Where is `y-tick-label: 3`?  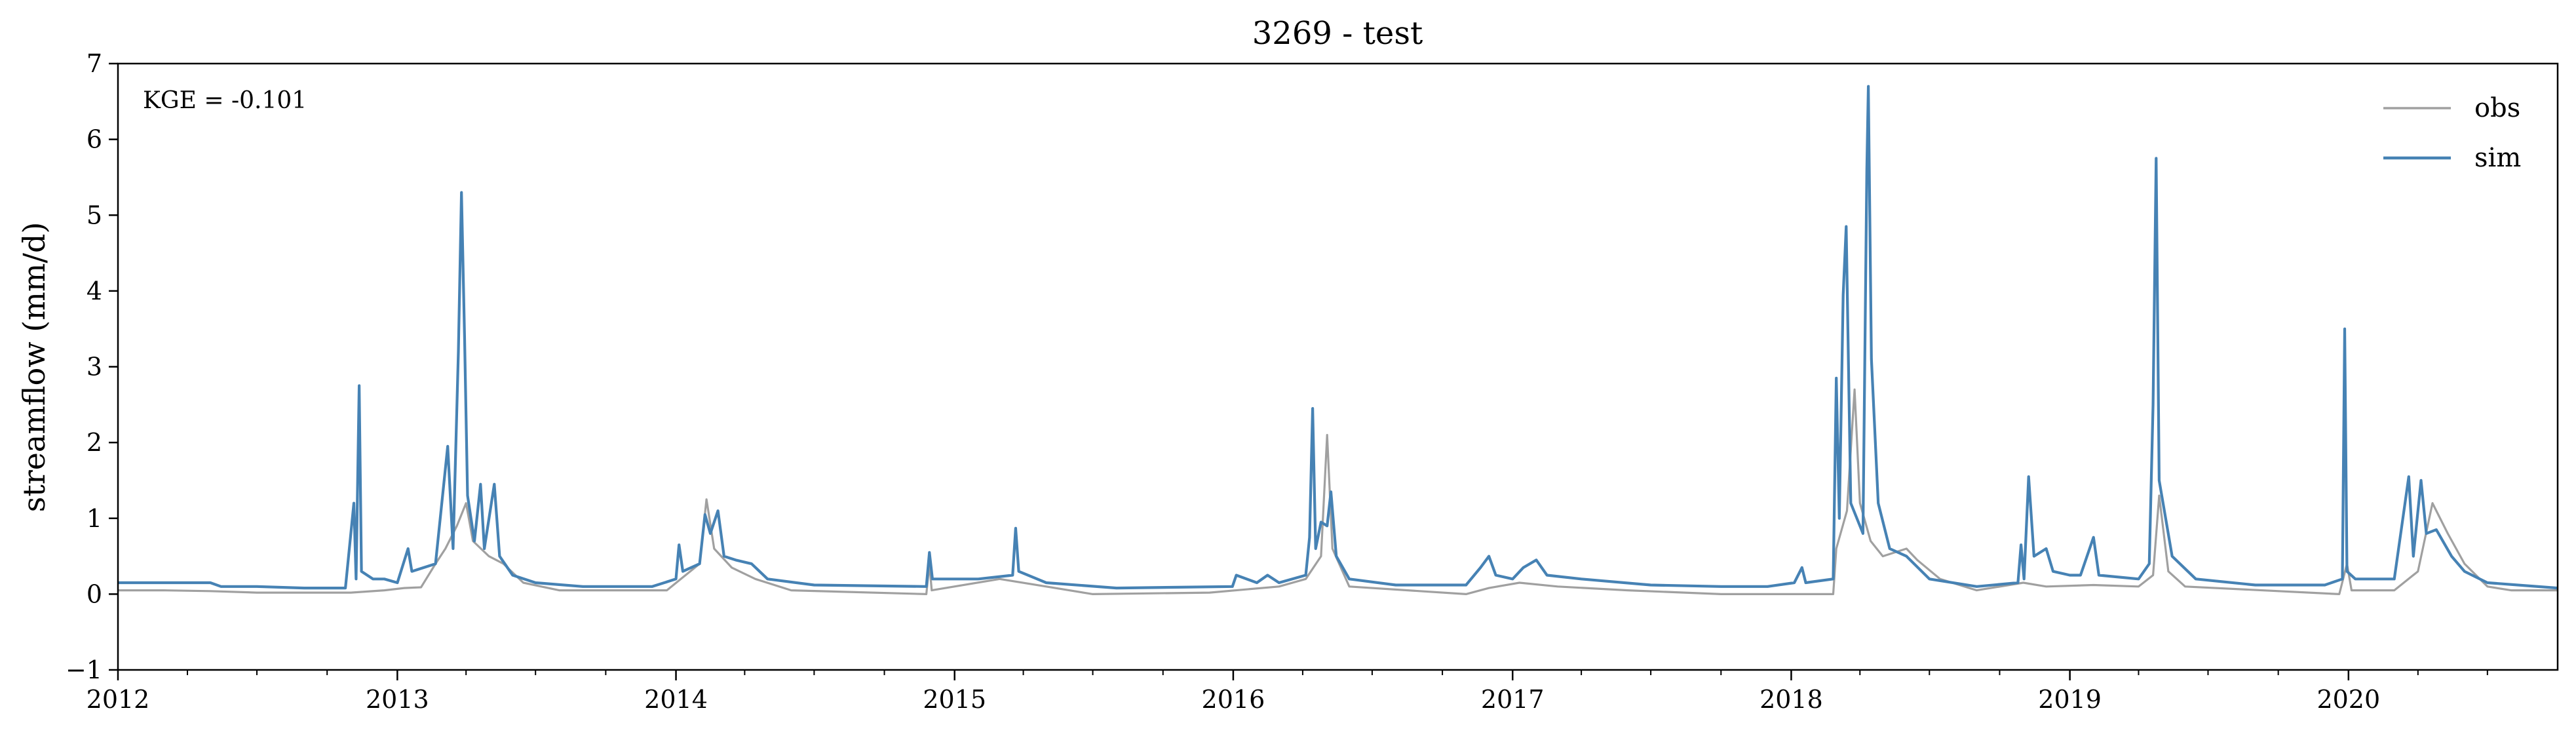
y-tick-label: 3 is located at coordinates (94, 367).